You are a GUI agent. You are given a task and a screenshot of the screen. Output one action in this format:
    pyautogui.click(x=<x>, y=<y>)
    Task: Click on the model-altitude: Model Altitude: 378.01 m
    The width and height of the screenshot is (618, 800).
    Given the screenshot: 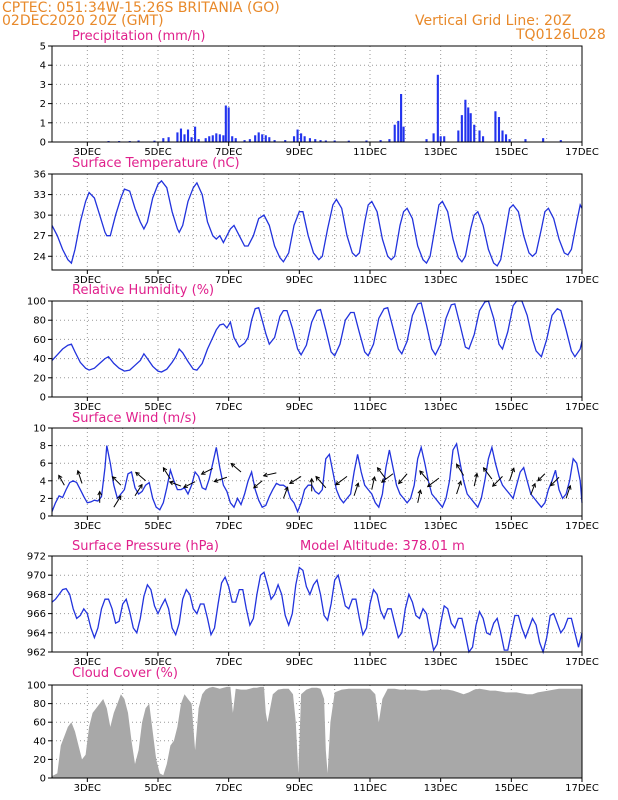 What is the action you would take?
    pyautogui.click(x=382, y=546)
    